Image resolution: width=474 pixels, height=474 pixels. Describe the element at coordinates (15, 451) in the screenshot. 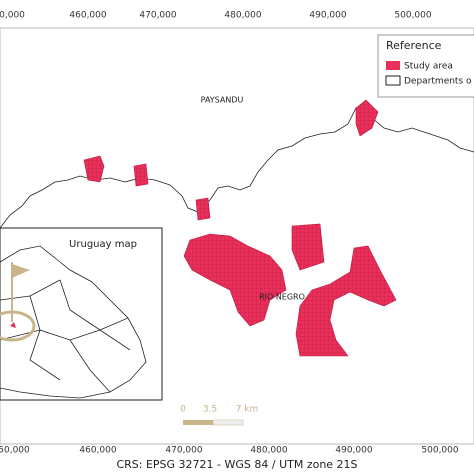

I see `coordinate-label: 50,000` at that location.